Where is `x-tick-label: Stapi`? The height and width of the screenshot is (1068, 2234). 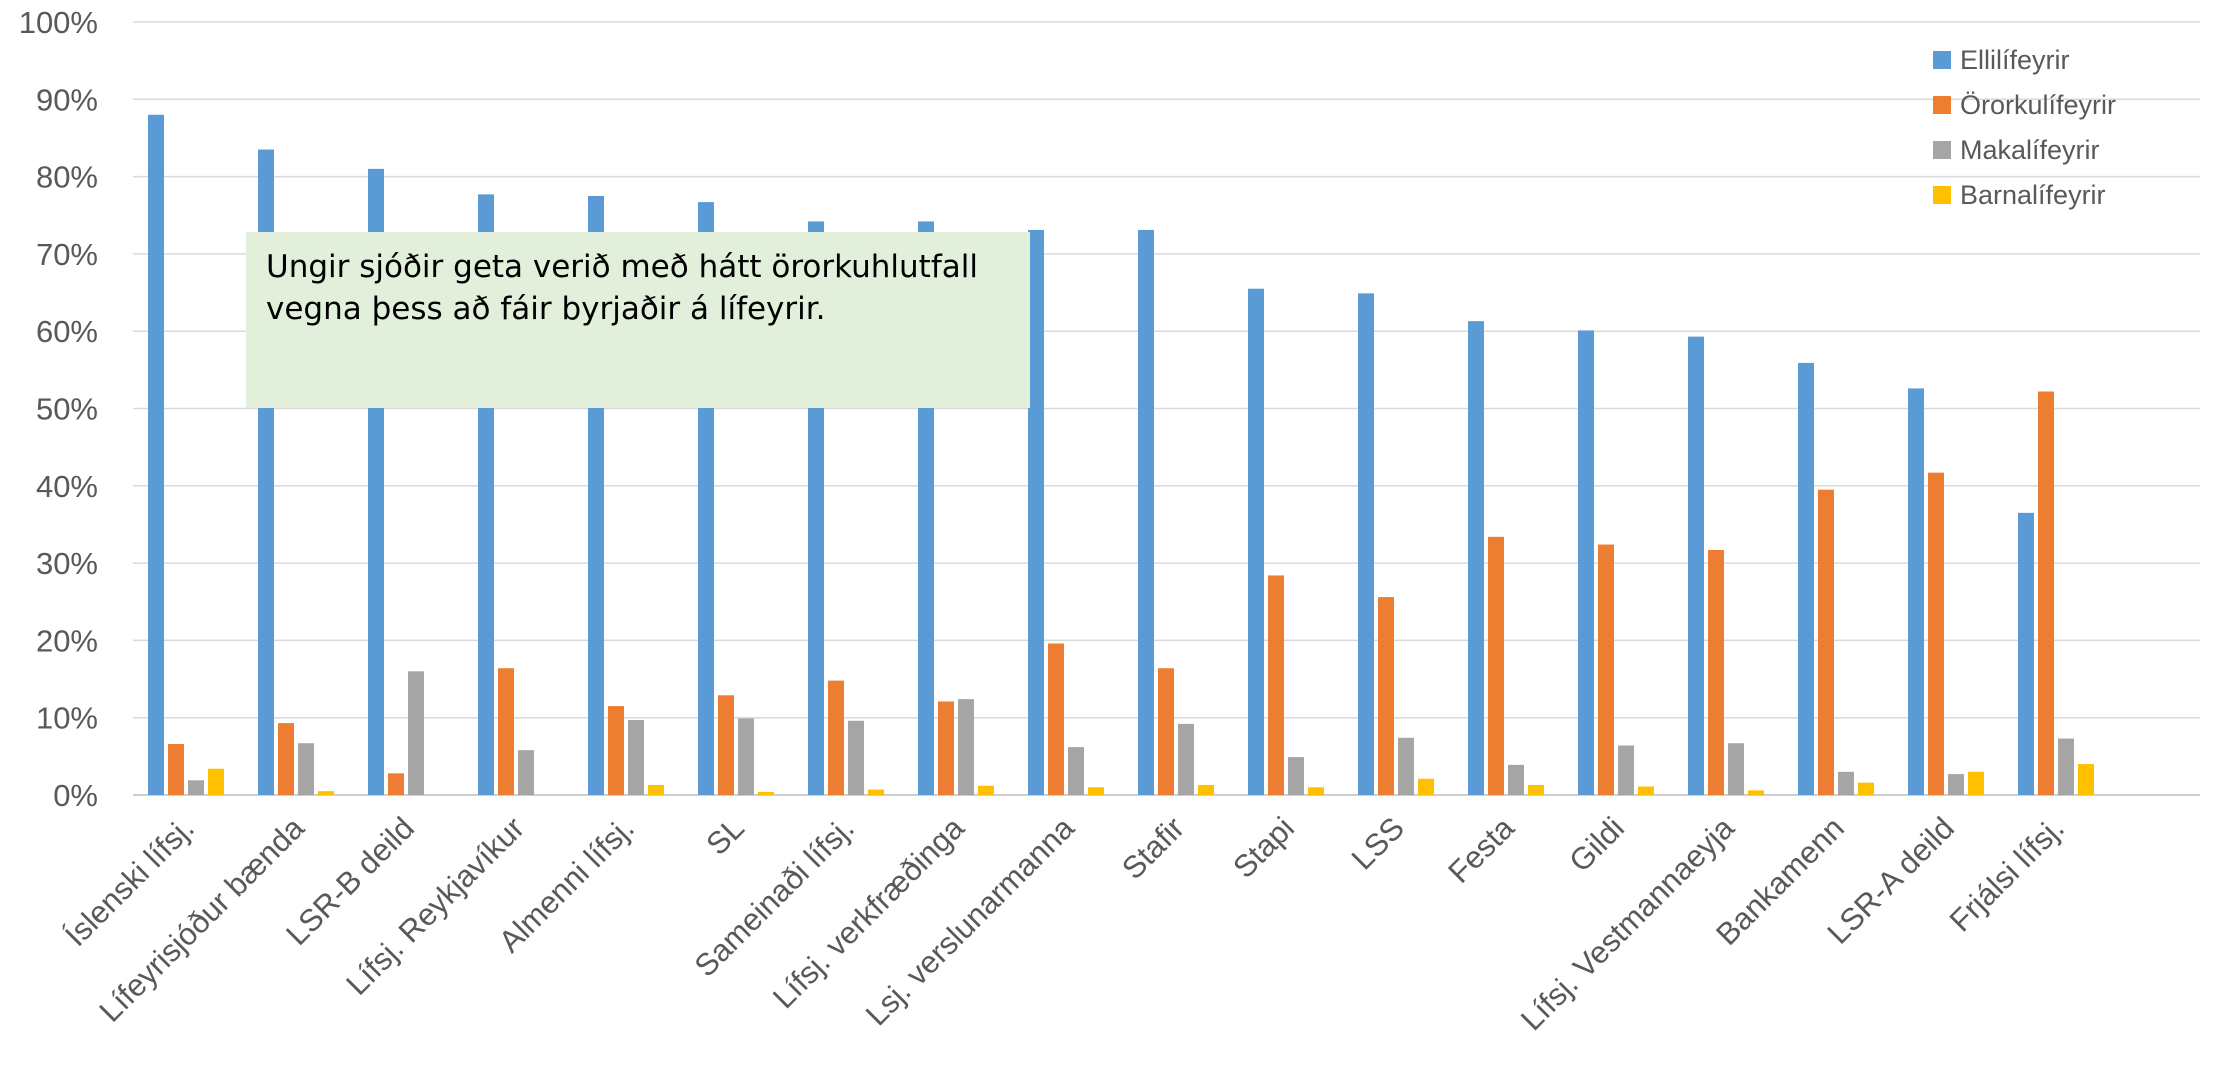 x-tick-label: Stapi is located at coordinates (1263, 847).